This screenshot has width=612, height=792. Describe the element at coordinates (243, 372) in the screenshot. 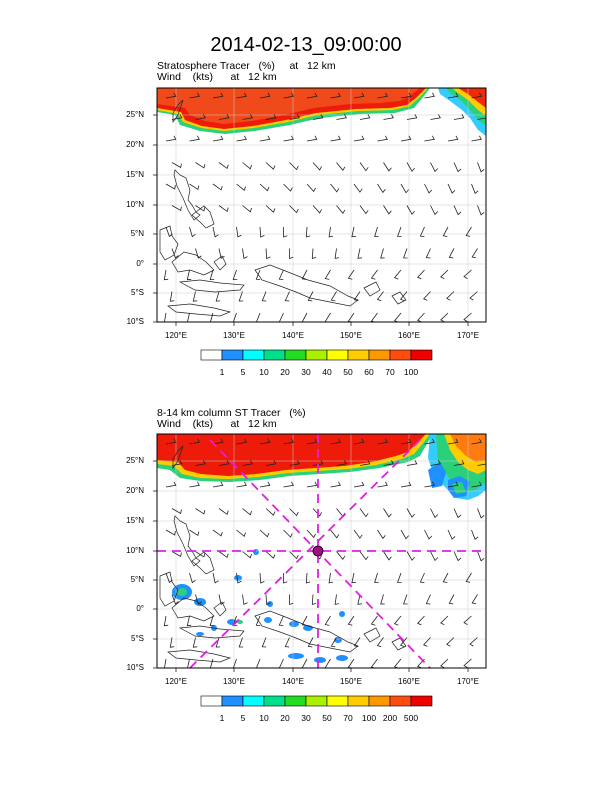

I see `panel1-colorbar-label: 5` at that location.